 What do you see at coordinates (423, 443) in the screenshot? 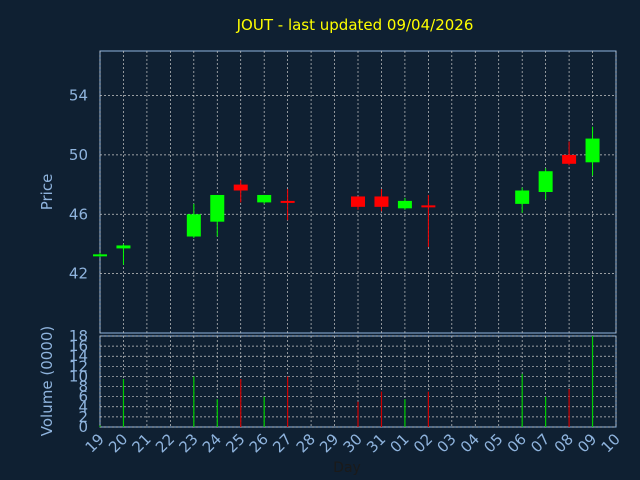
I see `x-tick-label: 02` at bounding box center [423, 443].